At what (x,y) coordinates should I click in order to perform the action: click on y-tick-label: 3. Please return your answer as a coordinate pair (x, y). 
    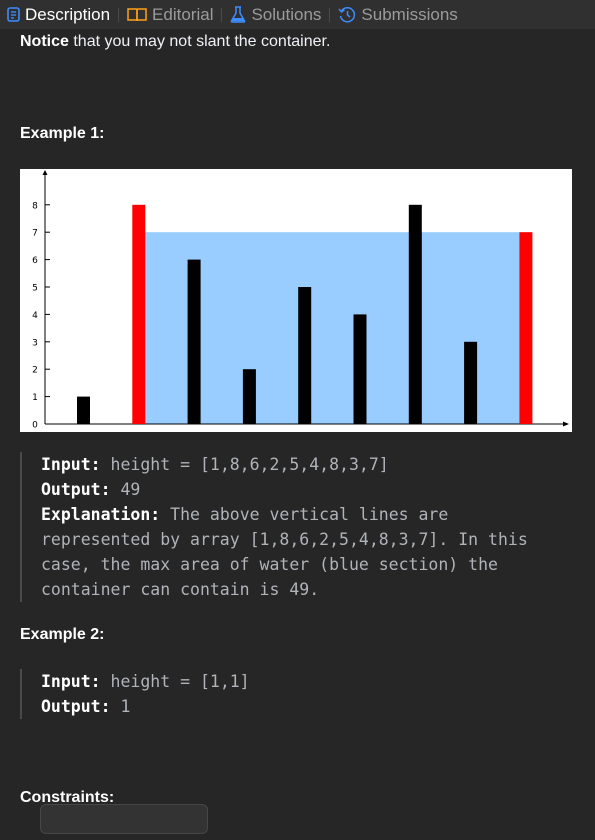
    Looking at the image, I should click on (35, 343).